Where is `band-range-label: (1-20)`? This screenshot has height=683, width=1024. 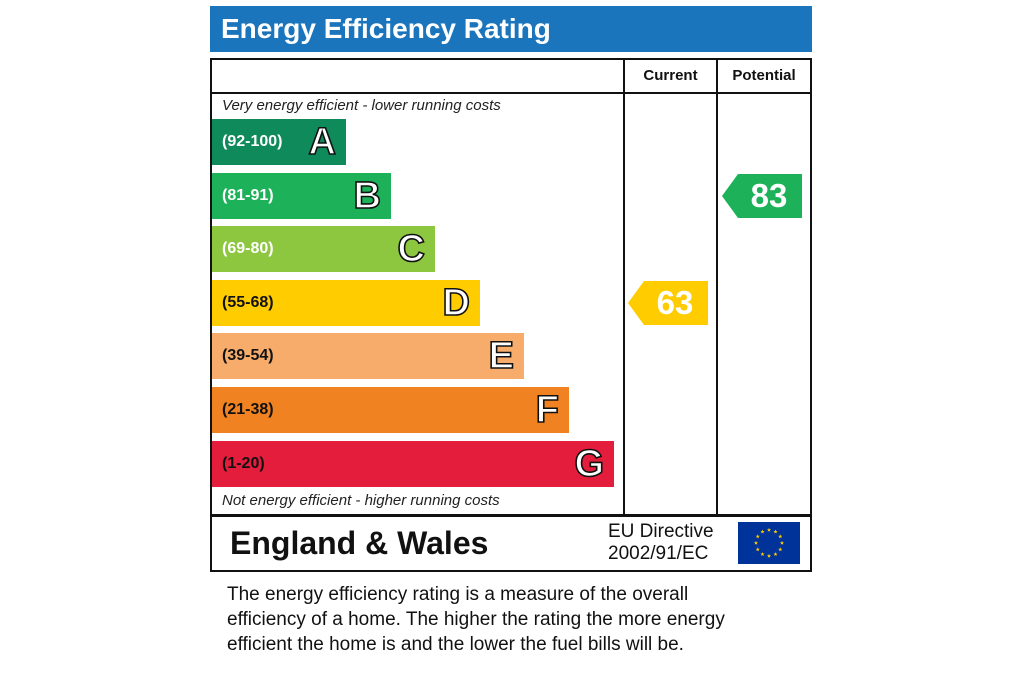 band-range-label: (1-20) is located at coordinates (243, 463).